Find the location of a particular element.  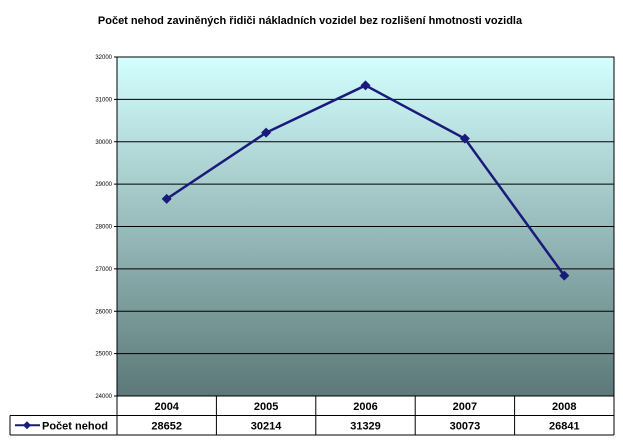

y-tick-label: 31000 is located at coordinates (103, 100).